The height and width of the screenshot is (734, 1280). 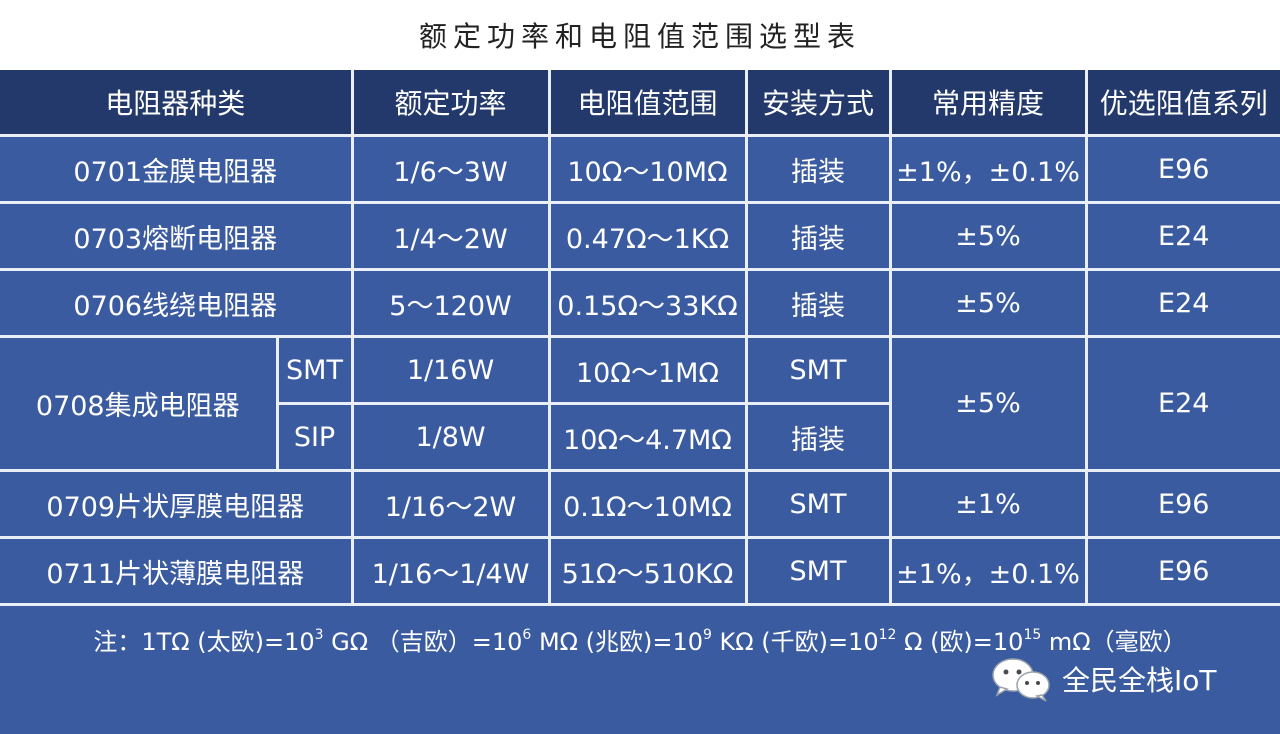 I want to click on power-cell: 1/6～3W, so click(x=450, y=169).